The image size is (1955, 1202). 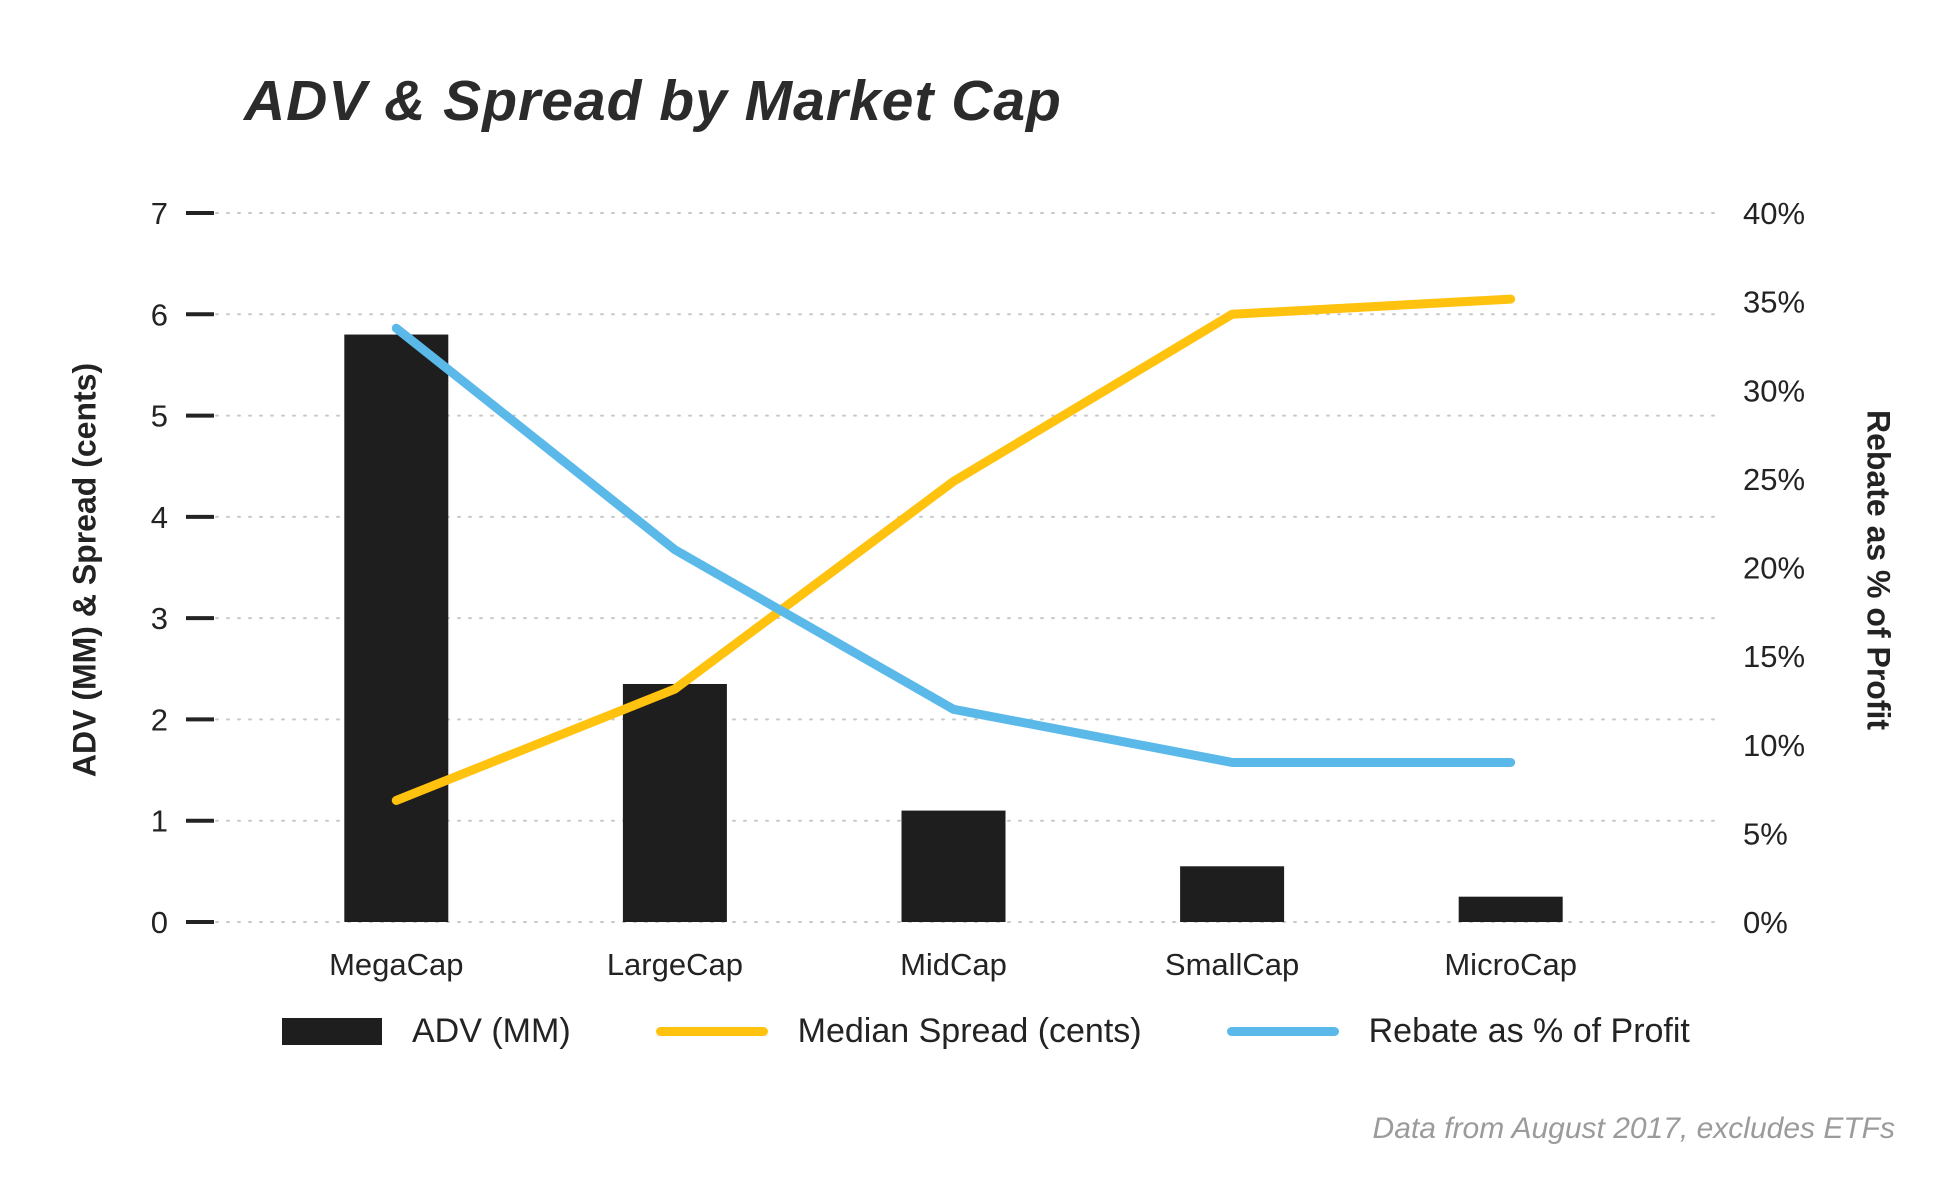 I want to click on right-tick-label: 30%, so click(x=1774, y=390).